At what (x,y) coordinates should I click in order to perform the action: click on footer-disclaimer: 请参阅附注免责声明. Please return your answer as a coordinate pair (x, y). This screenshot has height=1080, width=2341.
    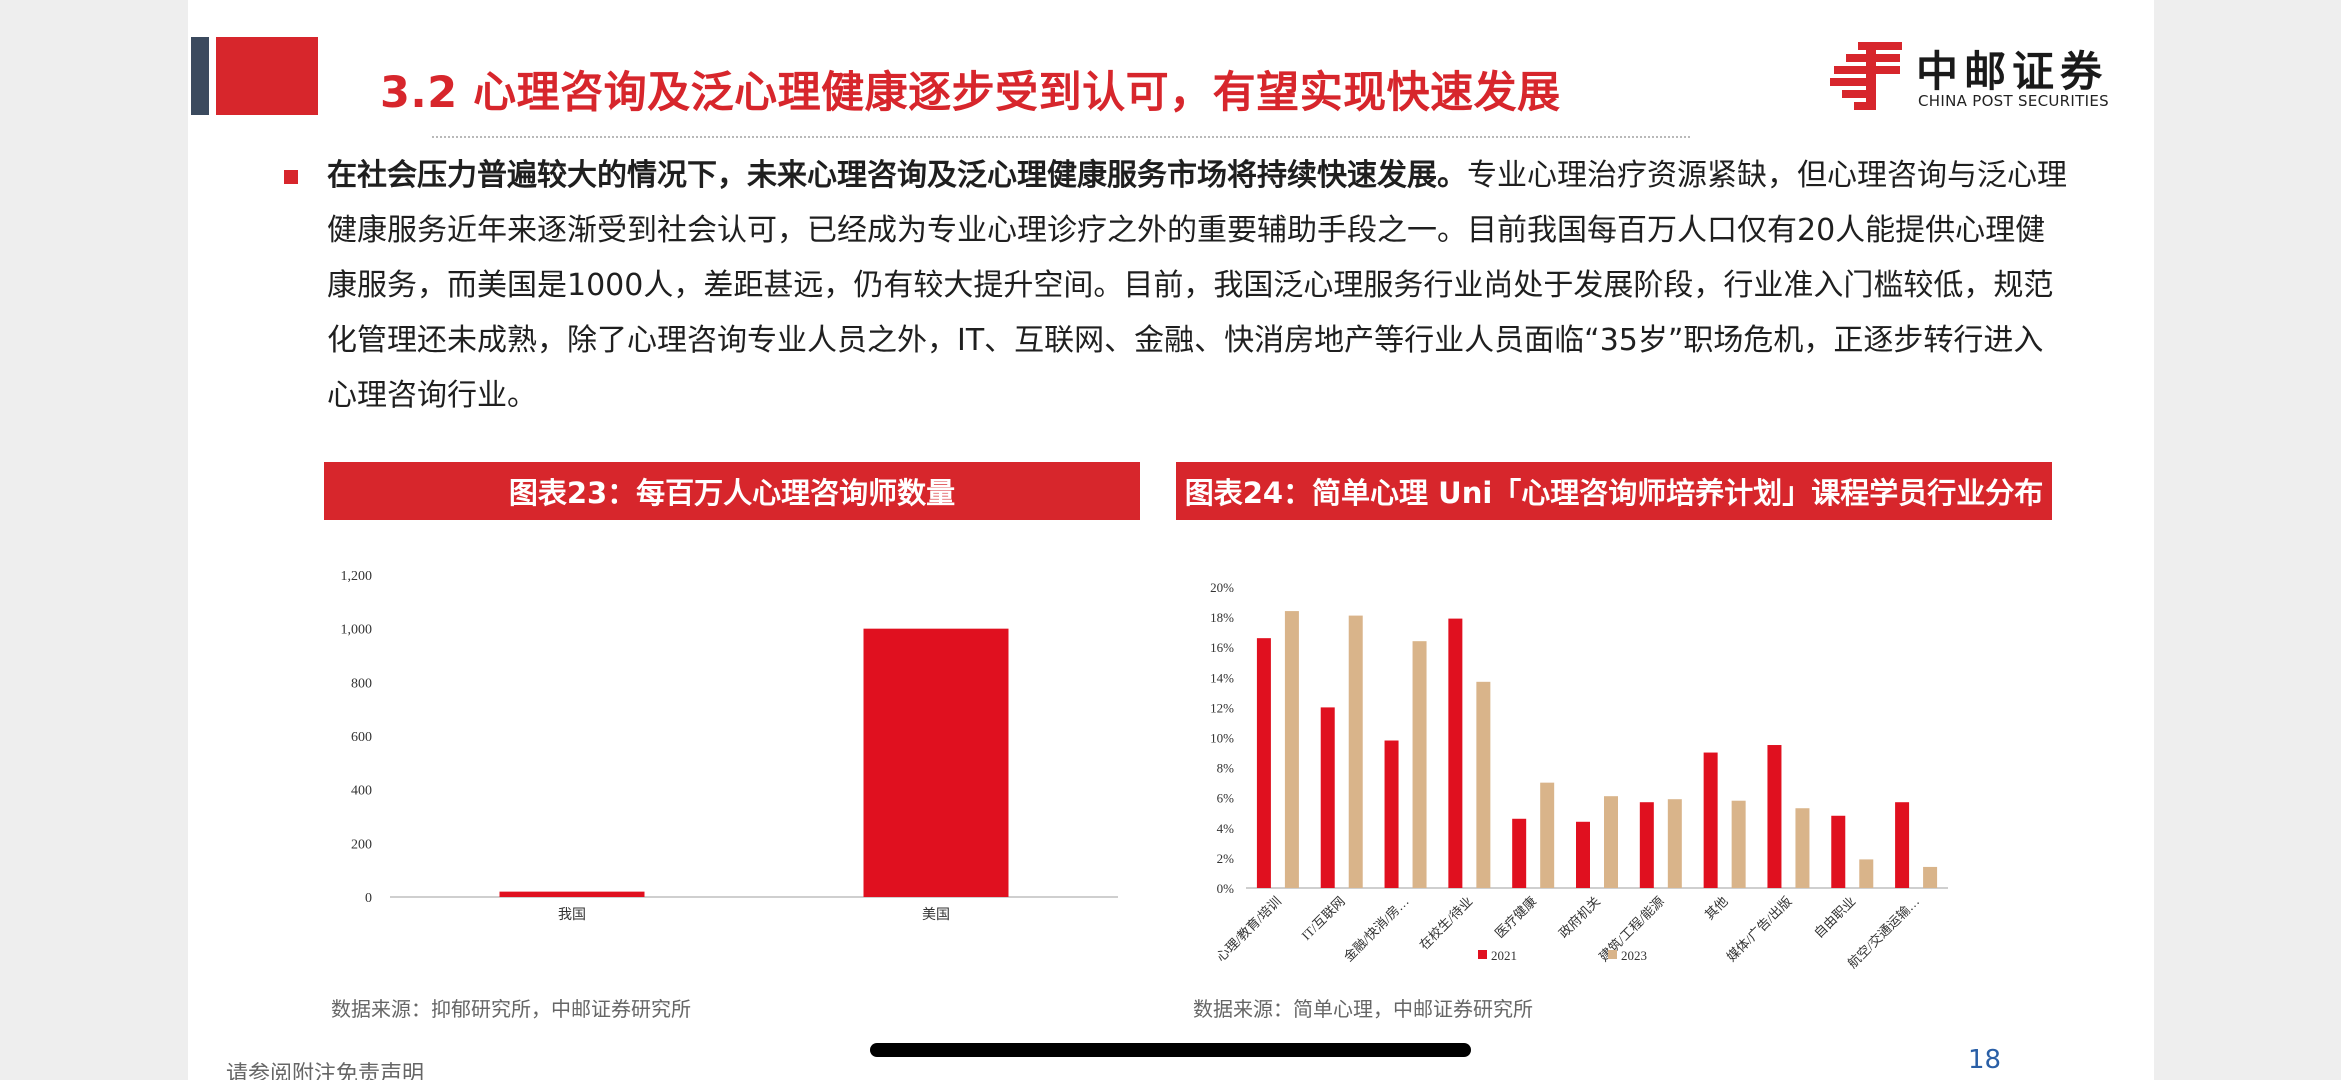
    Looking at the image, I should click on (325, 1071).